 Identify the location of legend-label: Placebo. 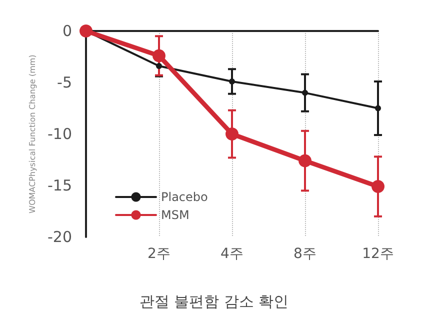
(184, 197).